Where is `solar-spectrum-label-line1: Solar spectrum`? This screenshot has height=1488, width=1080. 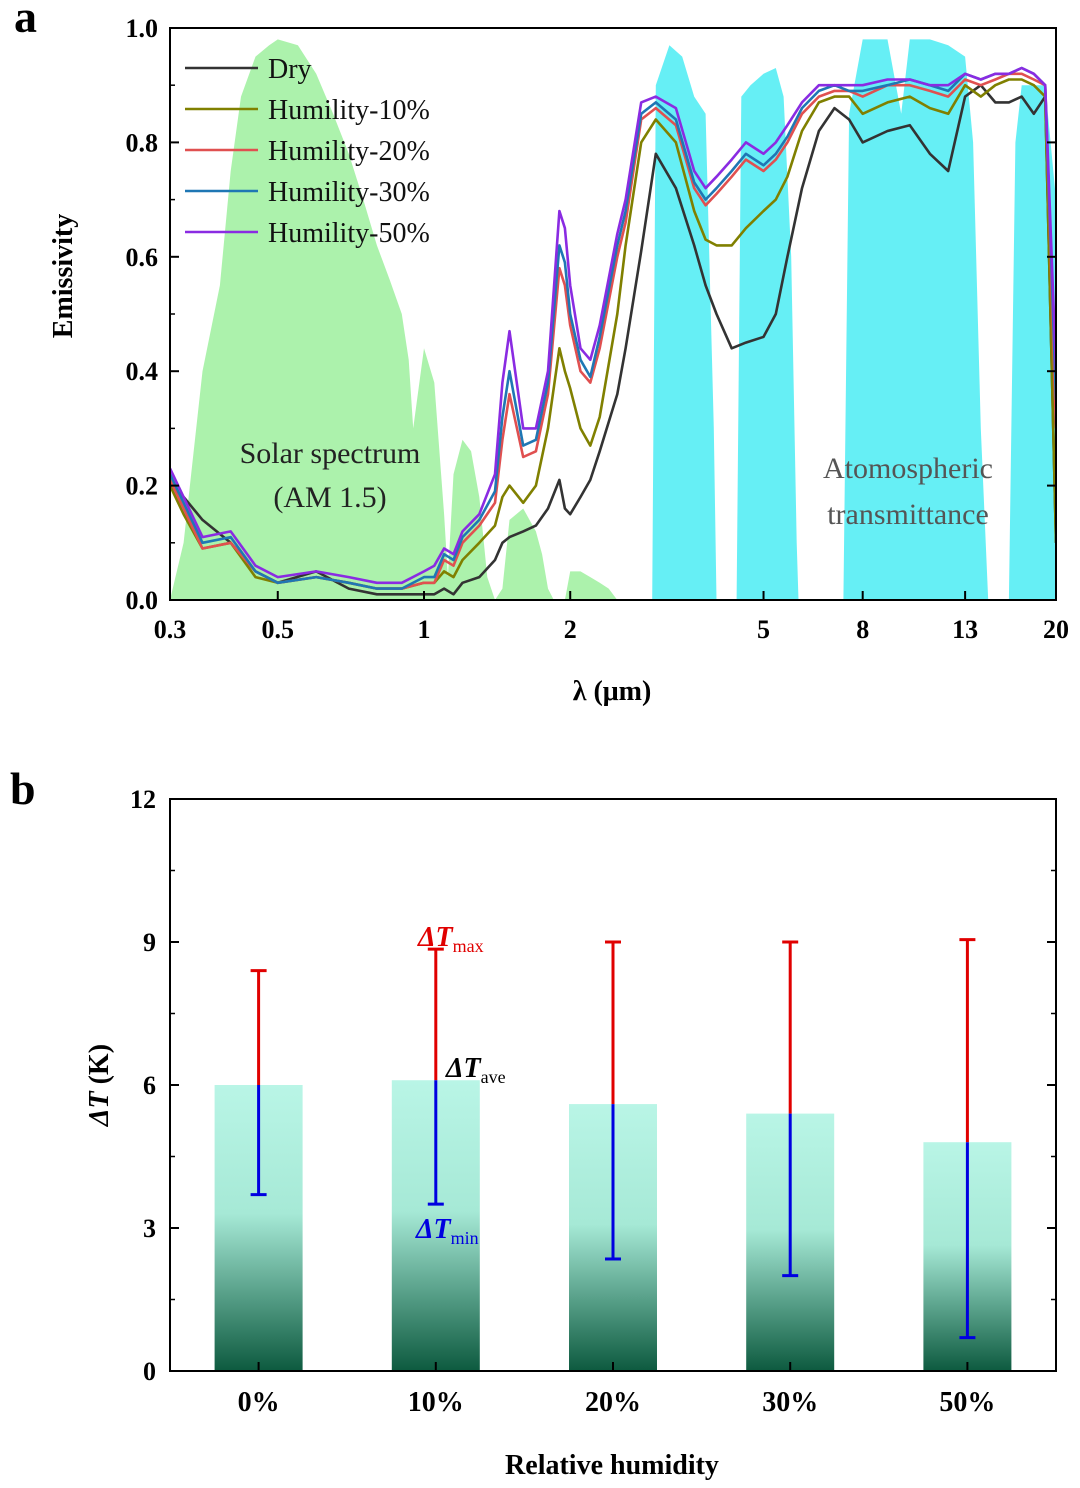 solar-spectrum-label-line1: Solar spectrum is located at coordinates (330, 453).